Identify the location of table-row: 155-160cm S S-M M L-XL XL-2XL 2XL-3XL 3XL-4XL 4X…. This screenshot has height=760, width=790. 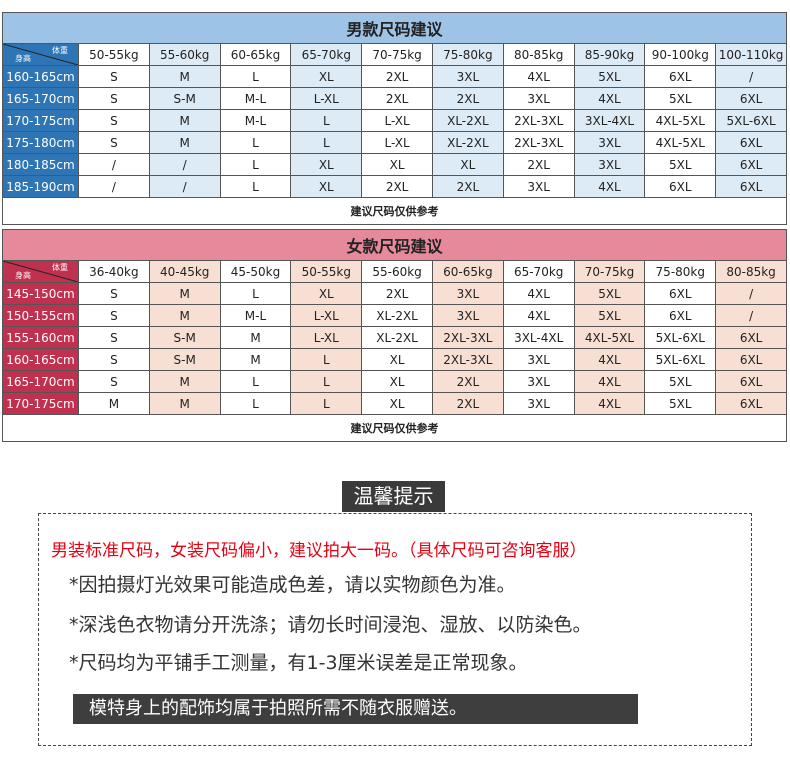
(394, 337).